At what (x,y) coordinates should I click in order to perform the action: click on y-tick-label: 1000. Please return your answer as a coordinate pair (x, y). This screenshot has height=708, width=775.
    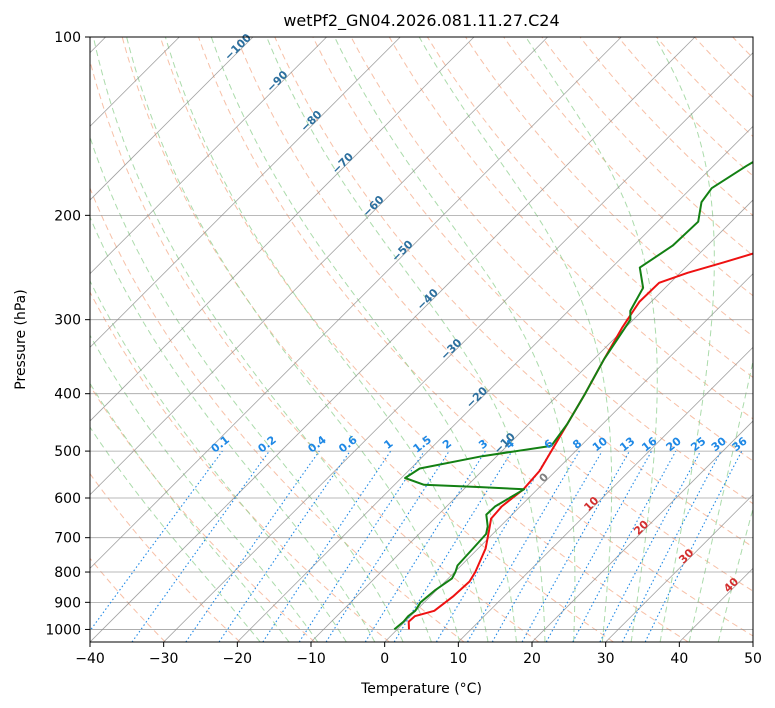
    Looking at the image, I should click on (63, 630).